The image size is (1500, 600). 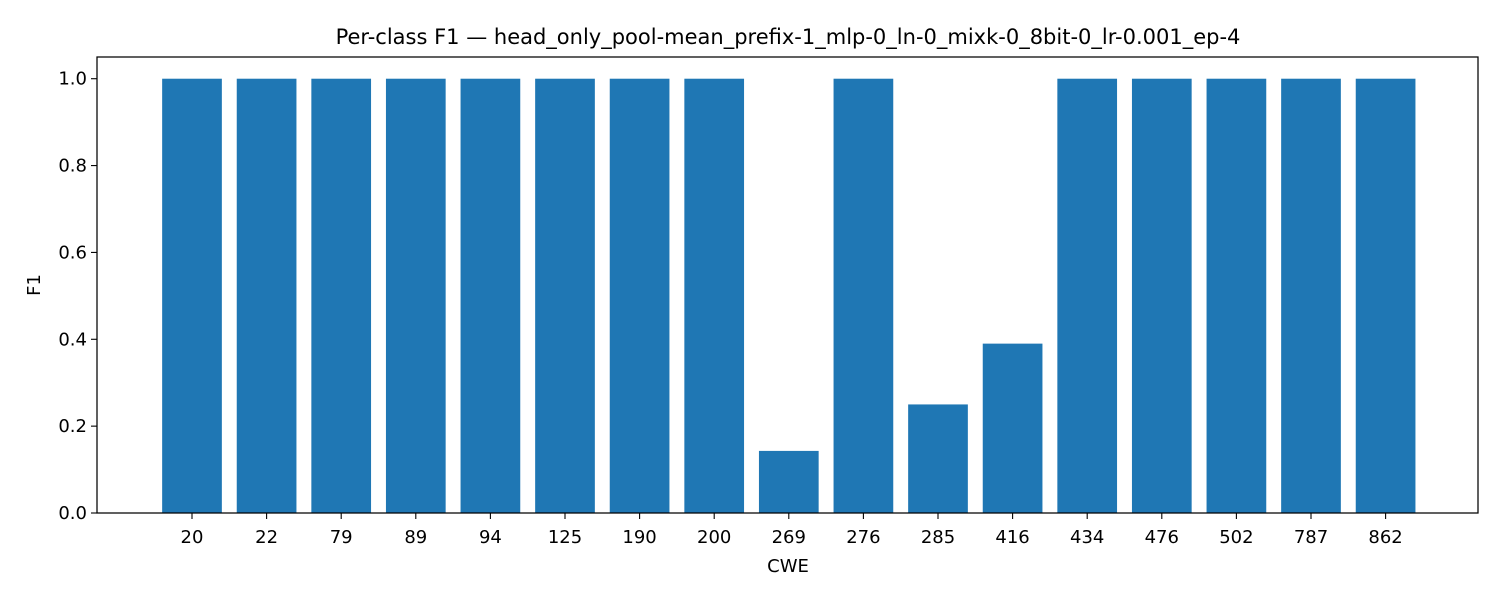 What do you see at coordinates (490, 537) in the screenshot?
I see `x-tick-label-94: 94` at bounding box center [490, 537].